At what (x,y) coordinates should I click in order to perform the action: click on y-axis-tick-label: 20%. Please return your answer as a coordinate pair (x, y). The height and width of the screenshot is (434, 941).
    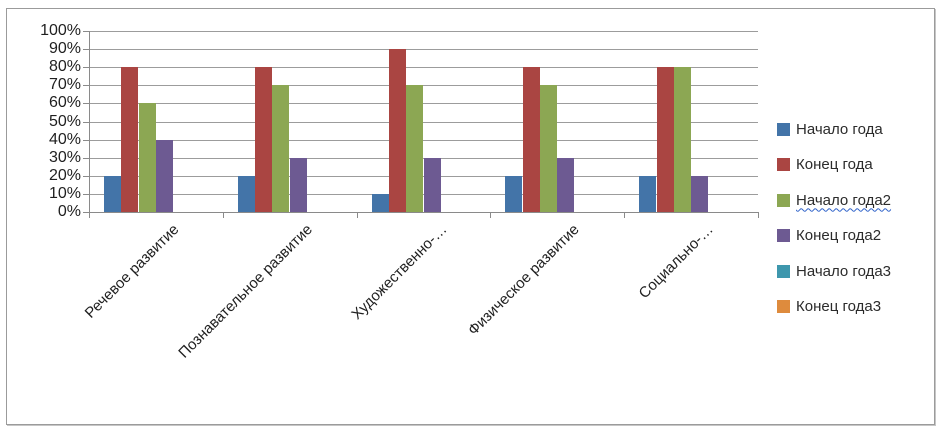
    Looking at the image, I should click on (64, 175).